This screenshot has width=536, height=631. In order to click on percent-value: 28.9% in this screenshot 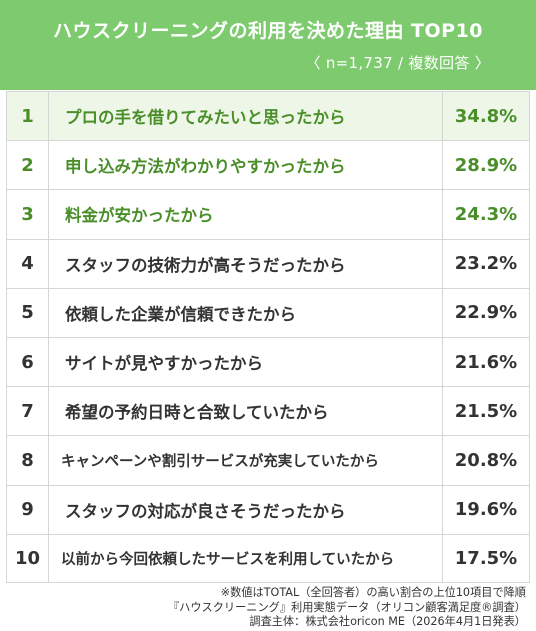, I will do `click(486, 165)`.